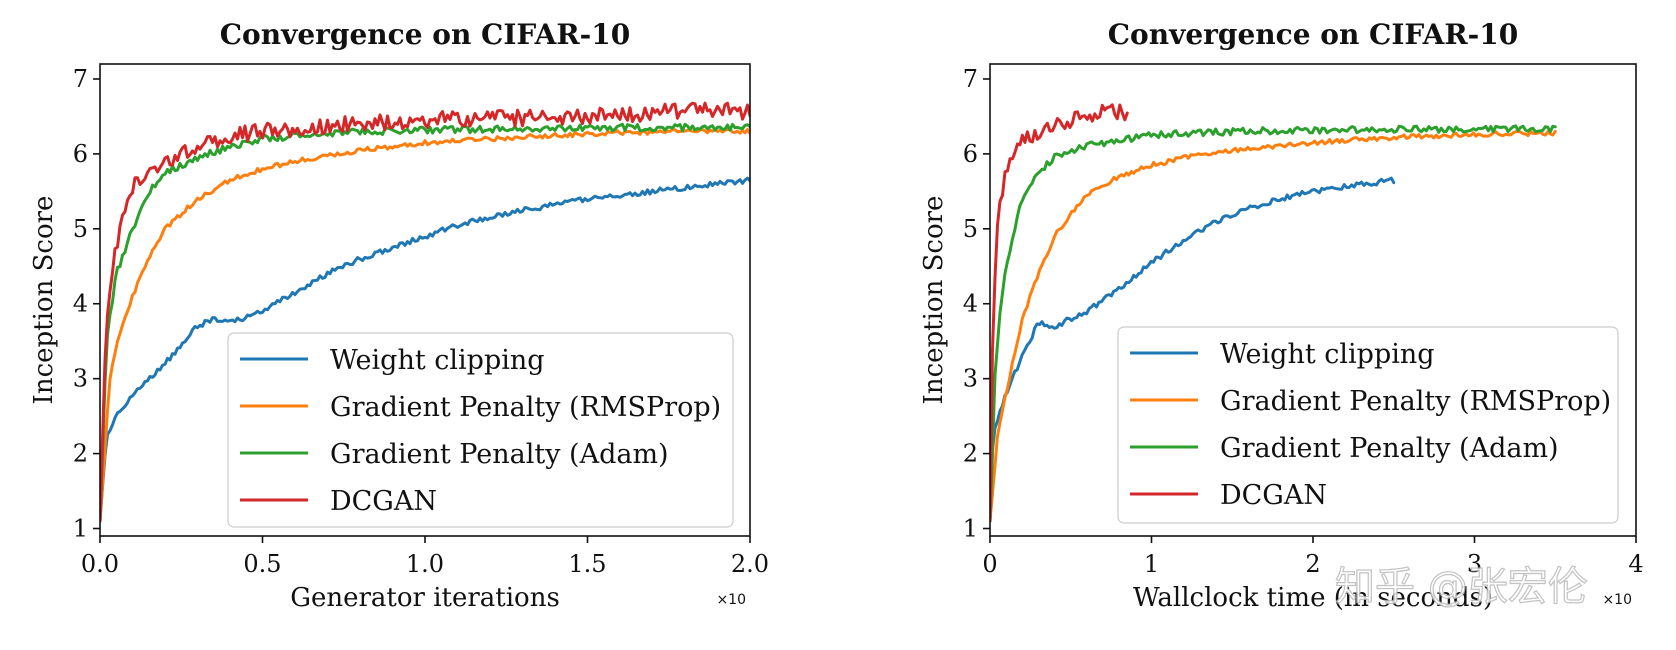 The width and height of the screenshot is (1676, 650). Describe the element at coordinates (1635, 564) in the screenshot. I see `x-tick-label-4: 4` at that location.